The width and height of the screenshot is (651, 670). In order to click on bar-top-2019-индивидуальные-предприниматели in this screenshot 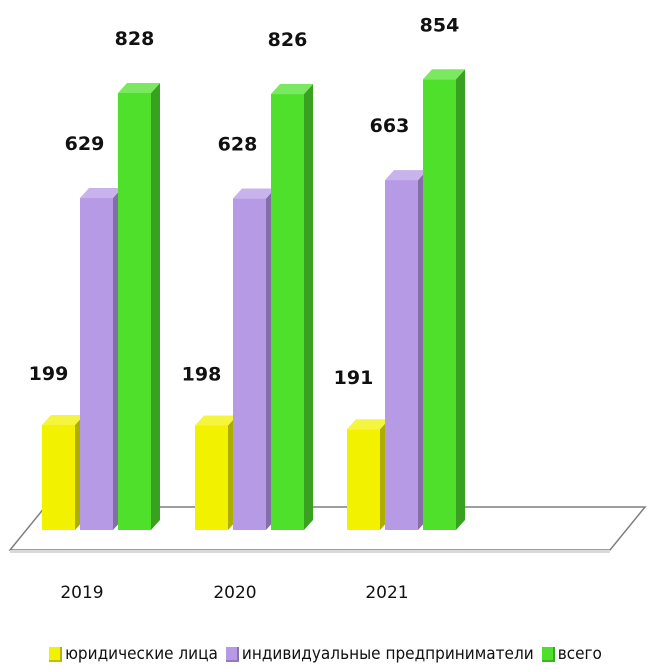, I will do `click(101, 193)`.